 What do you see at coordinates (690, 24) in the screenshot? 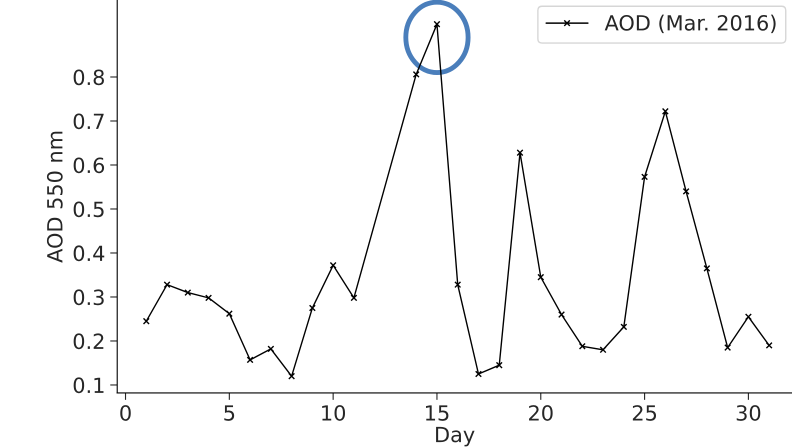
I see `legend-label: AOD (Mar. 2016)` at bounding box center [690, 24].